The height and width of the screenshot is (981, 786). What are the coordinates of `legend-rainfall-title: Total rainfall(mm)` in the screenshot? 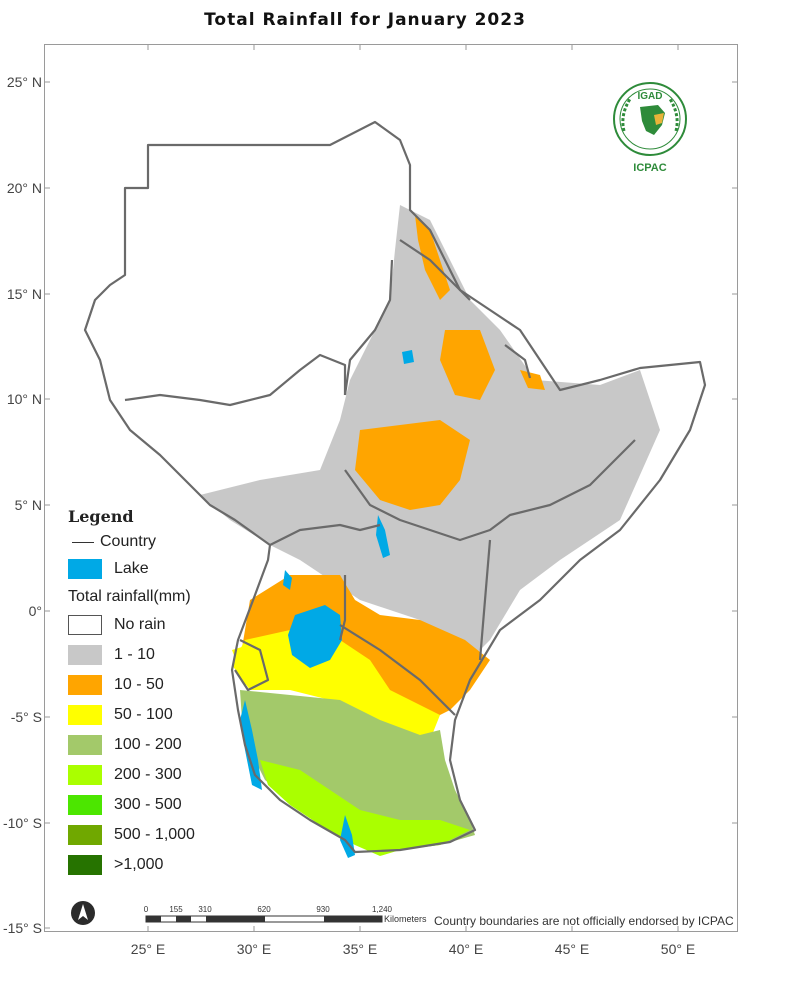 It's located at (158, 597).